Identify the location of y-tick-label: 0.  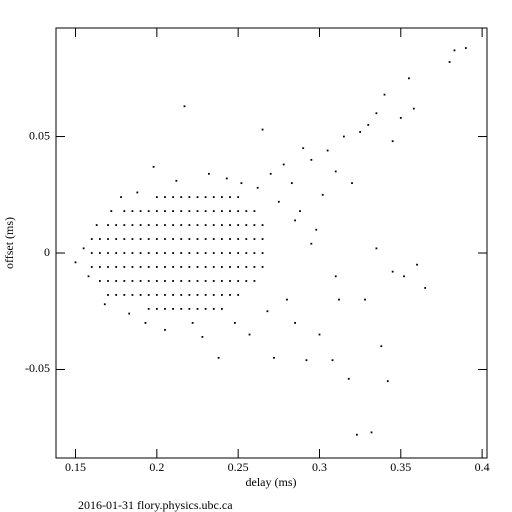
(47, 252).